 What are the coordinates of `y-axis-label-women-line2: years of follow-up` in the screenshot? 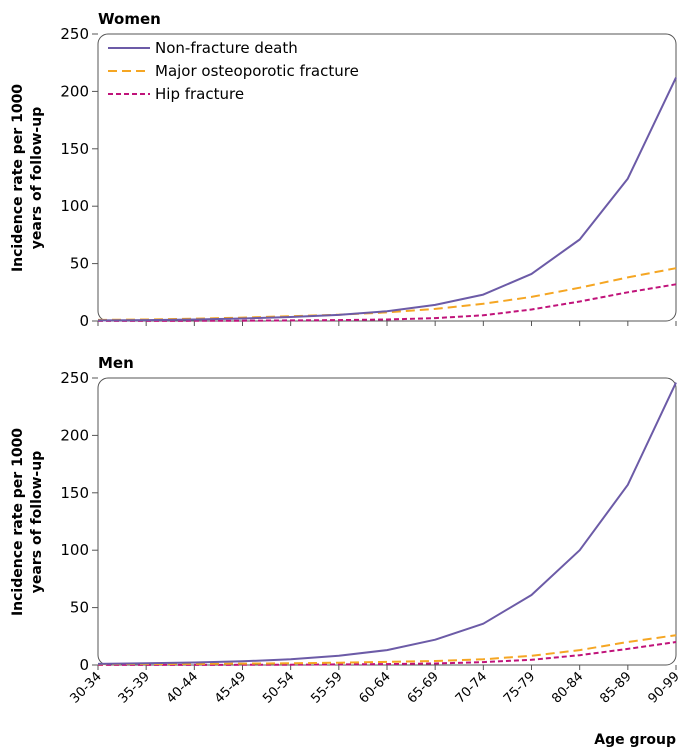 It's located at (37, 178).